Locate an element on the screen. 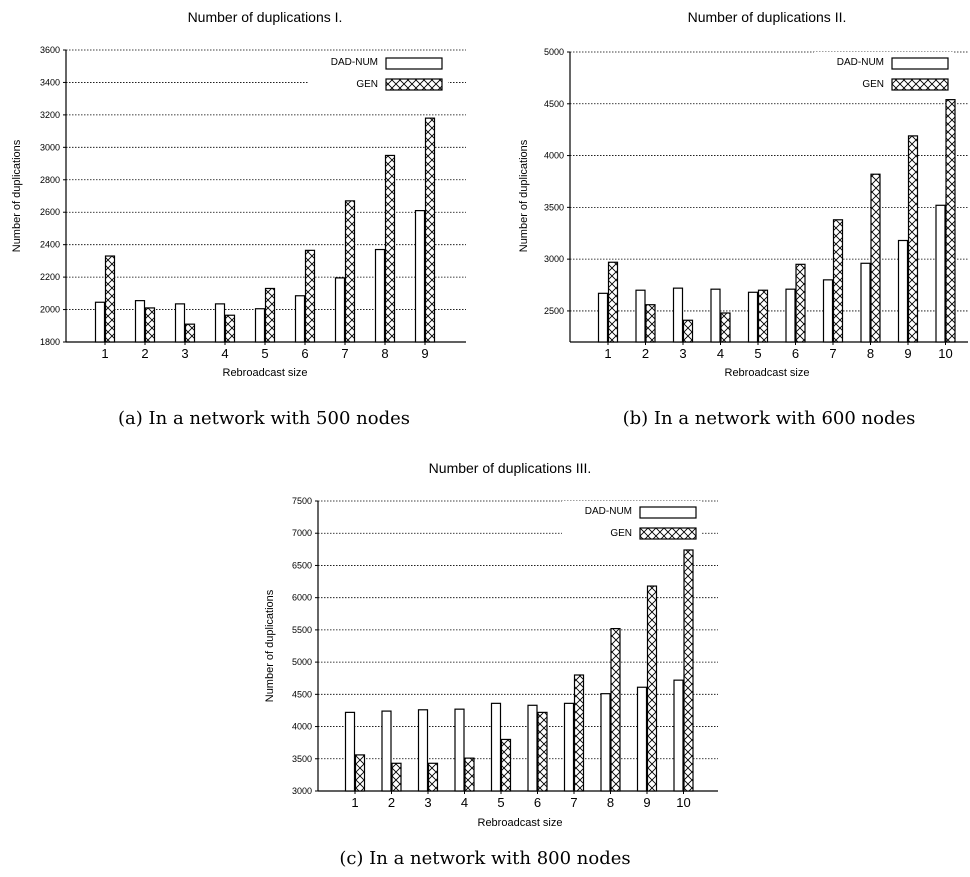 The image size is (970, 877). legend-swatch-gen is located at coordinates (668, 533).